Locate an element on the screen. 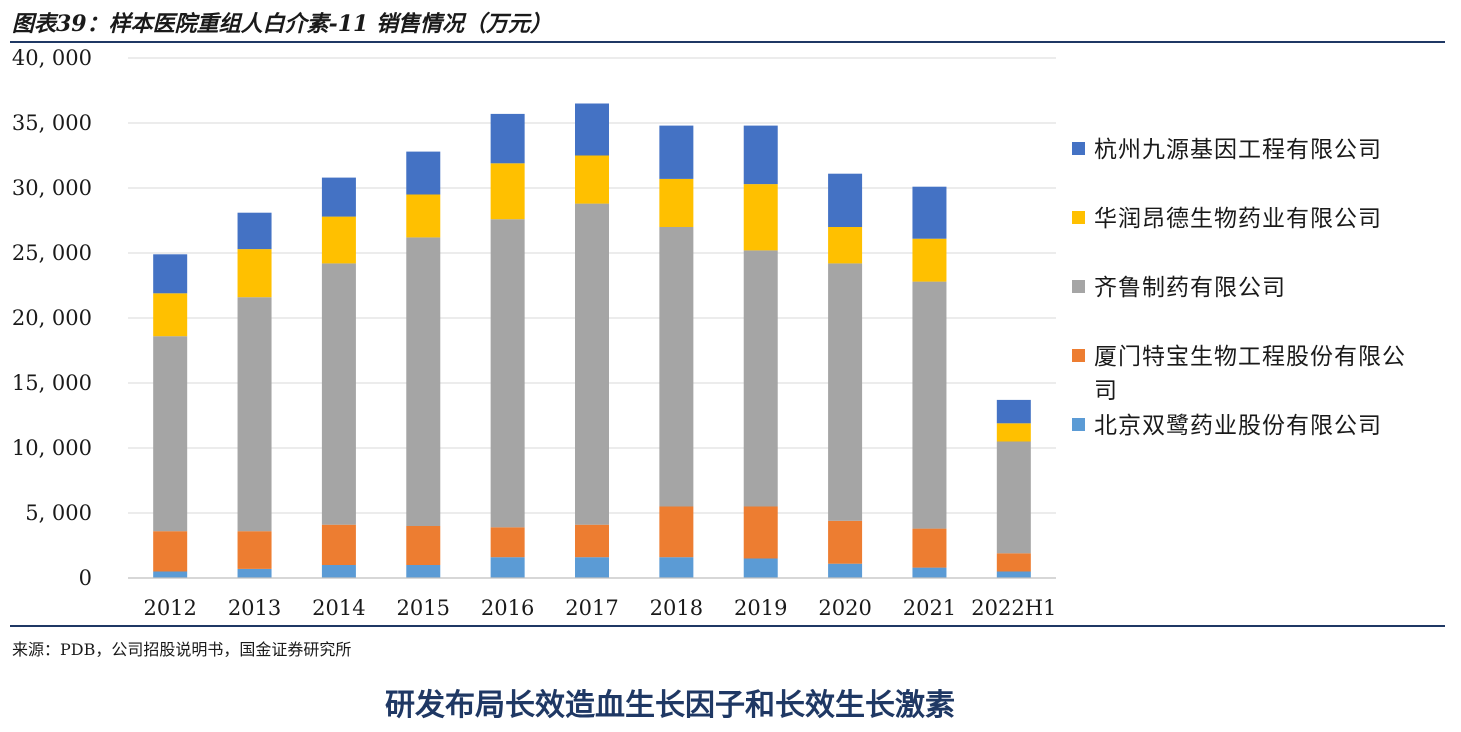 The image size is (1461, 732). legend-label: 北京双鹭药业股份有限公司 is located at coordinates (1238, 426).